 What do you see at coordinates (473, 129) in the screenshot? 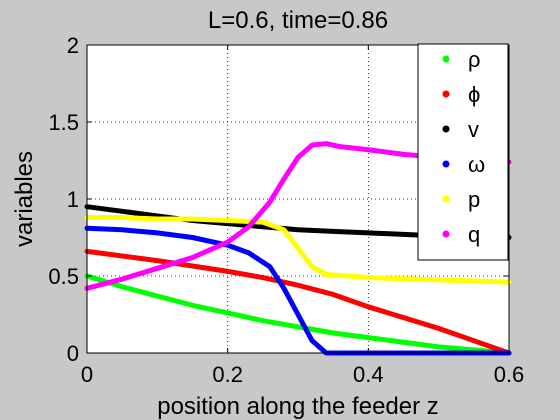
I see `legend-label: v` at bounding box center [473, 129].